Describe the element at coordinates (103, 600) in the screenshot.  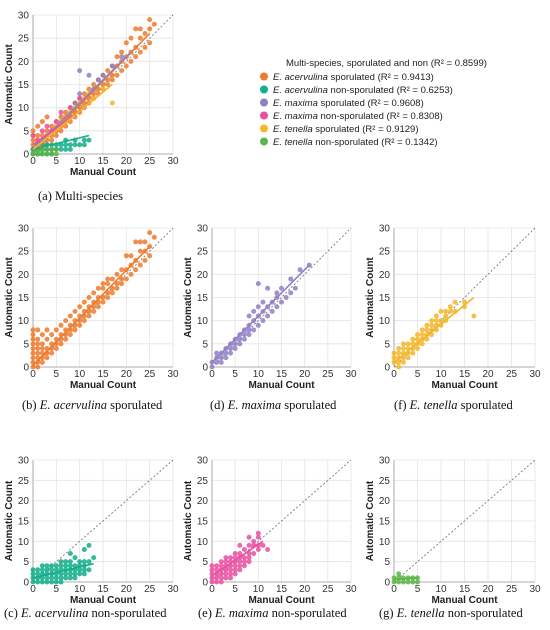
I see `x-axis-title: Manual Count` at that location.